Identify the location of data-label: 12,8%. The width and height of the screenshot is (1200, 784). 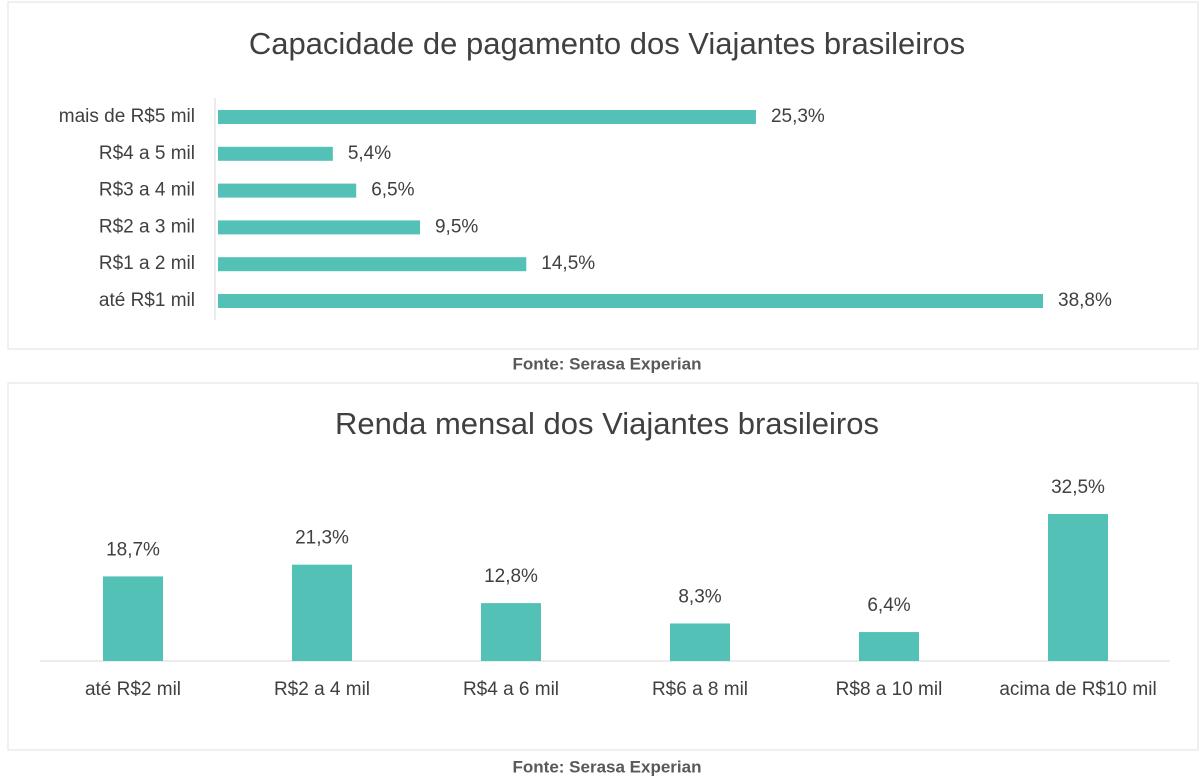
(511, 576).